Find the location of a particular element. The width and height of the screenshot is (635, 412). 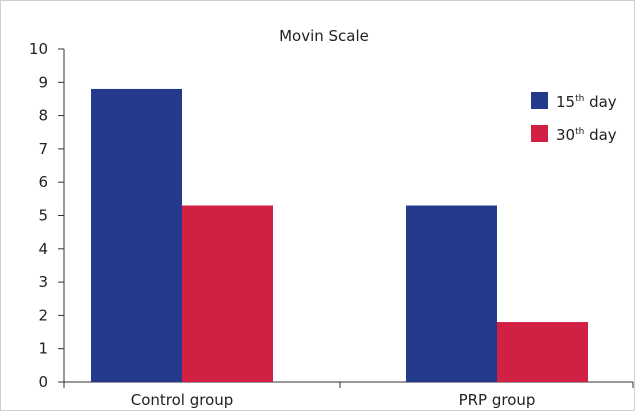

bar-30th-day-prp-group is located at coordinates (542, 352).